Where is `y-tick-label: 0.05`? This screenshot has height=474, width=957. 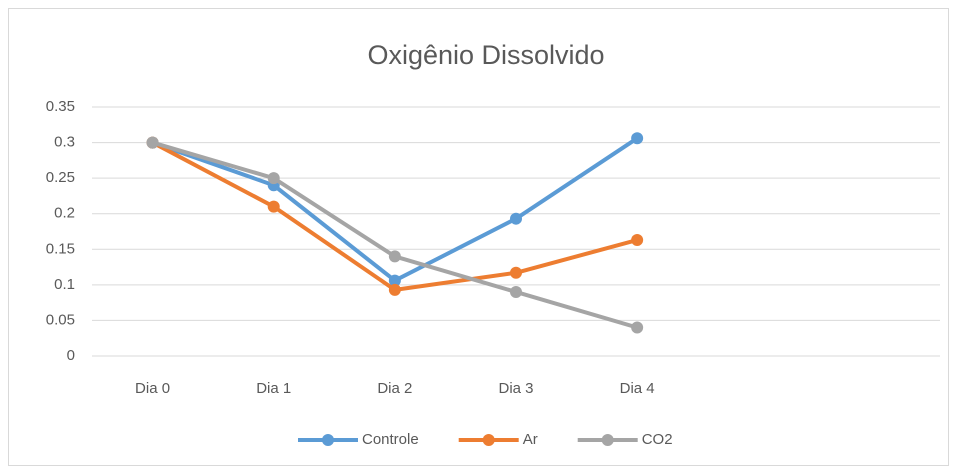
y-tick-label: 0.05 is located at coordinates (60, 319).